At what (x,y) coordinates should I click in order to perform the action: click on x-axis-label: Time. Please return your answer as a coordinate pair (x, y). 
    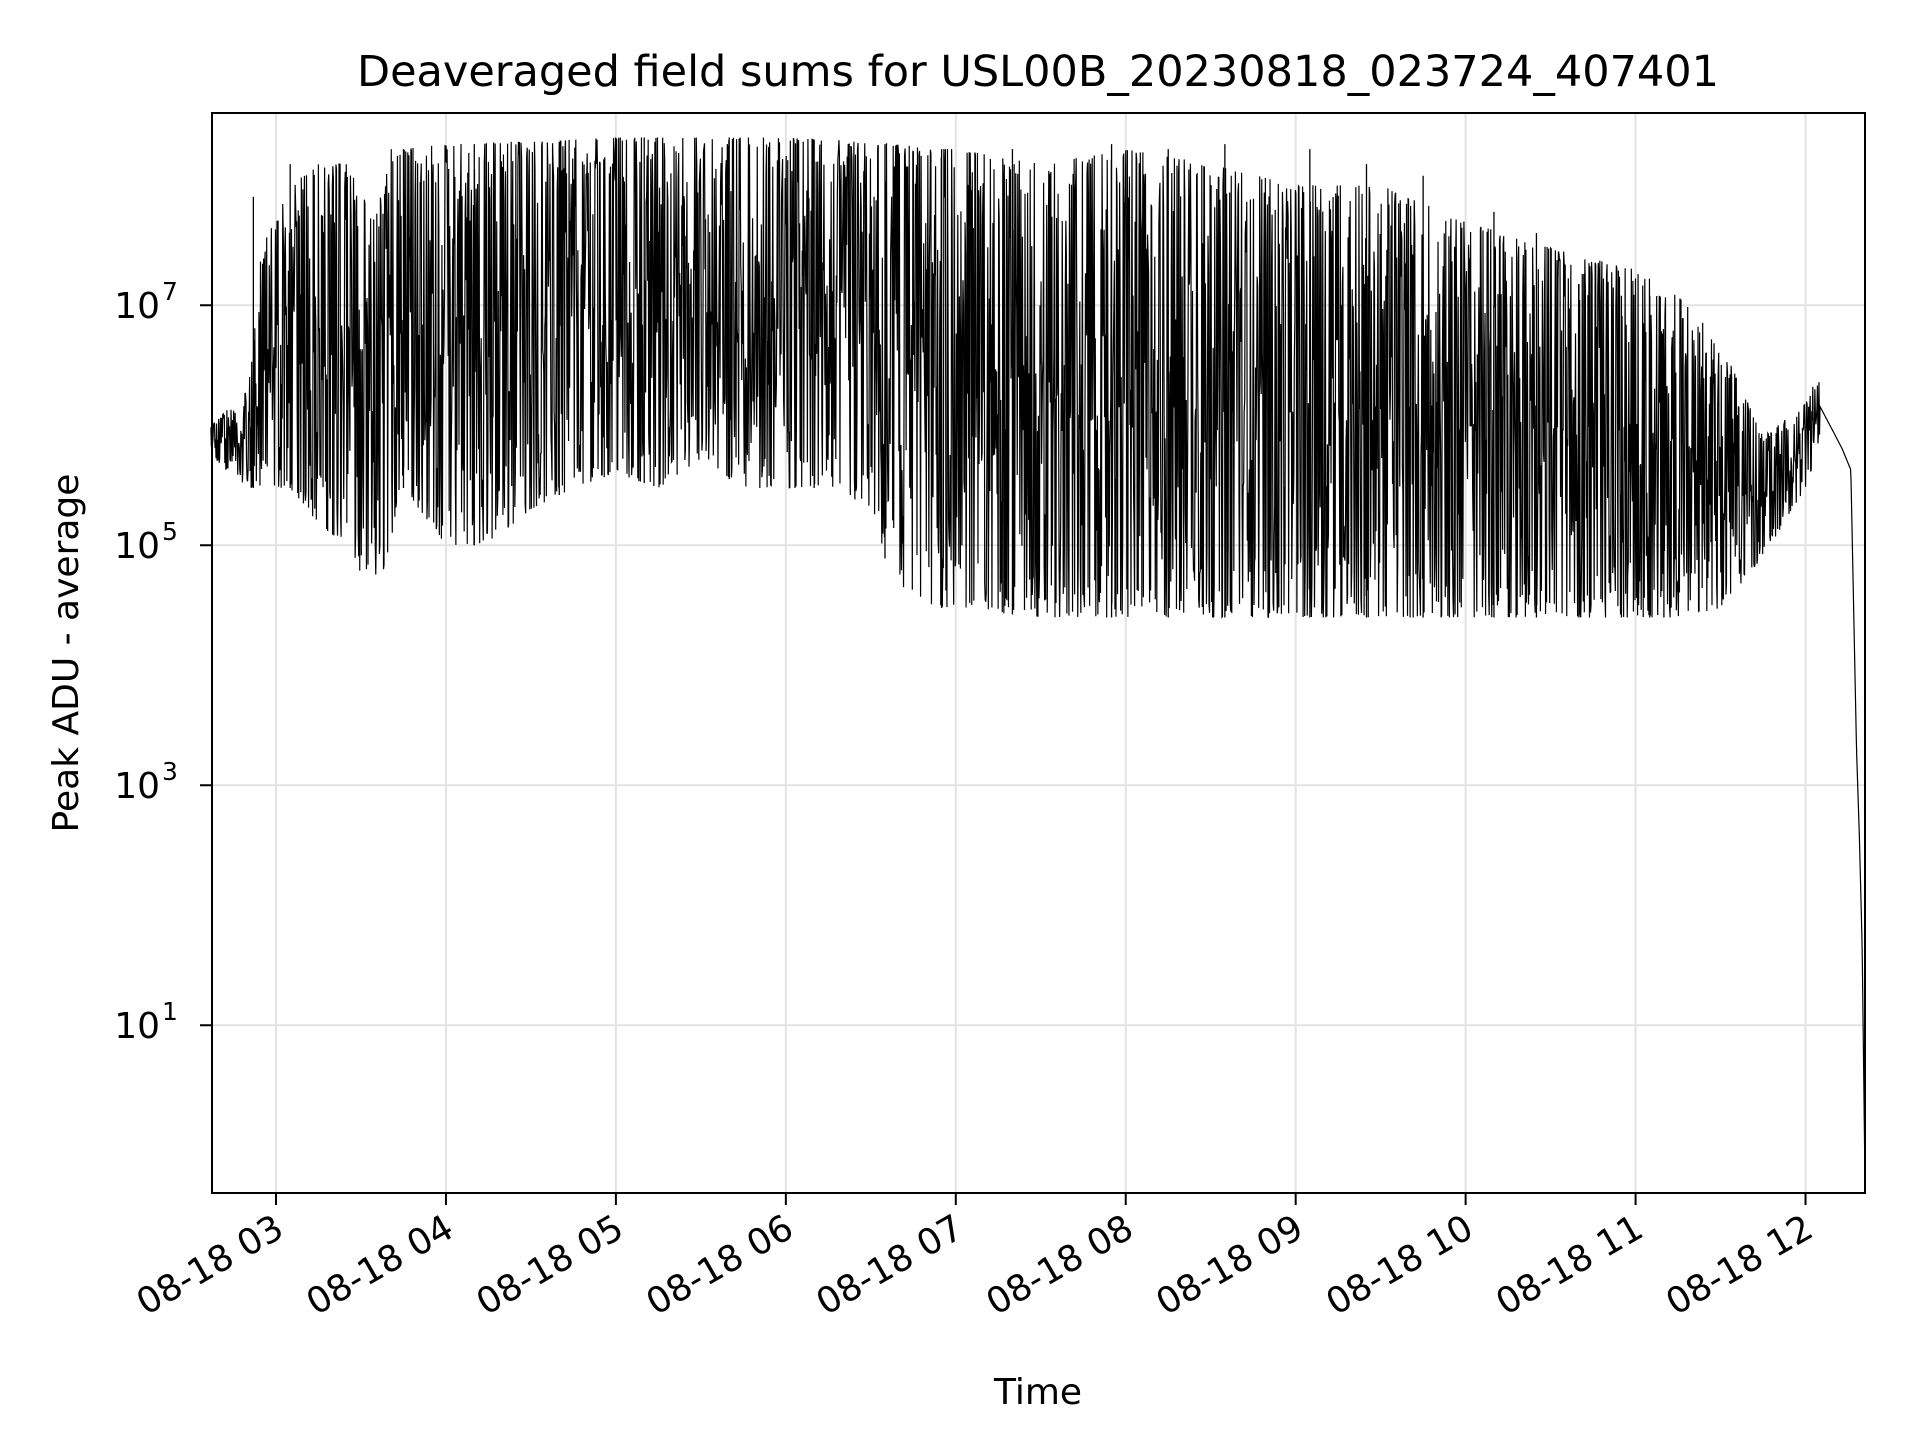
    Looking at the image, I should click on (1037, 1392).